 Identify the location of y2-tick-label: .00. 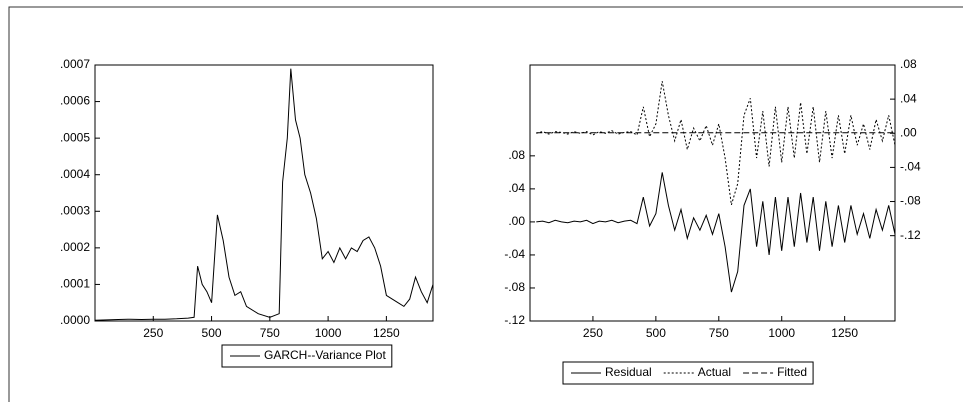
(908, 132).